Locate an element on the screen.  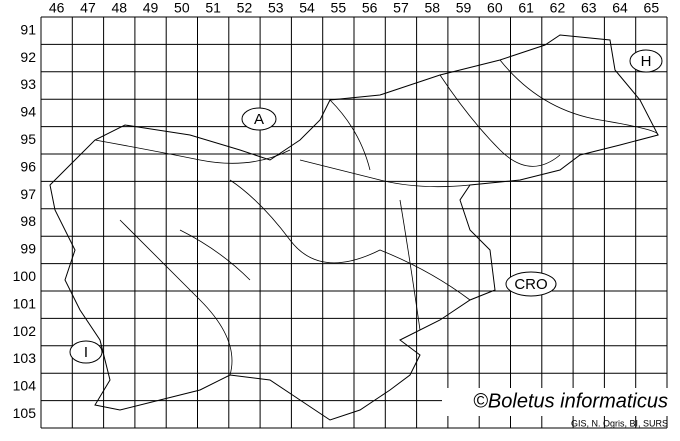
row-label: 99 is located at coordinates (28, 249).